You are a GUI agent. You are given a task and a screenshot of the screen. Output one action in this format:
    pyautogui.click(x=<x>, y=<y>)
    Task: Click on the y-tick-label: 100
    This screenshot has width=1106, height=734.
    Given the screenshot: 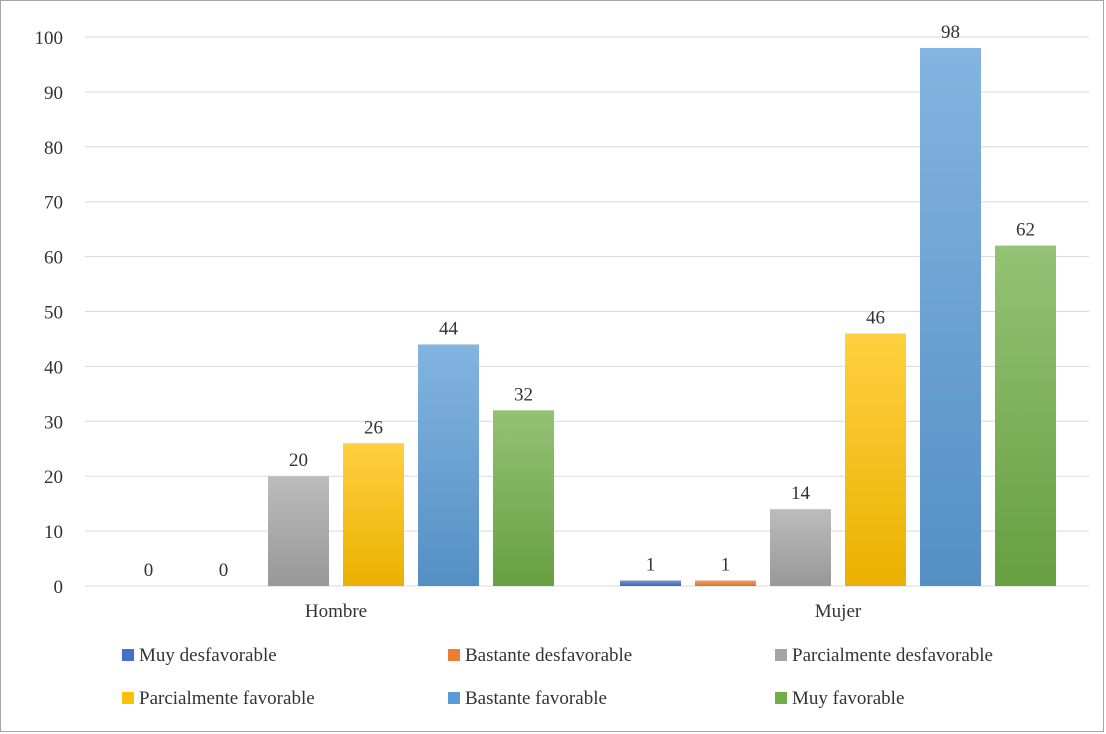 What is the action you would take?
    pyautogui.click(x=49, y=38)
    